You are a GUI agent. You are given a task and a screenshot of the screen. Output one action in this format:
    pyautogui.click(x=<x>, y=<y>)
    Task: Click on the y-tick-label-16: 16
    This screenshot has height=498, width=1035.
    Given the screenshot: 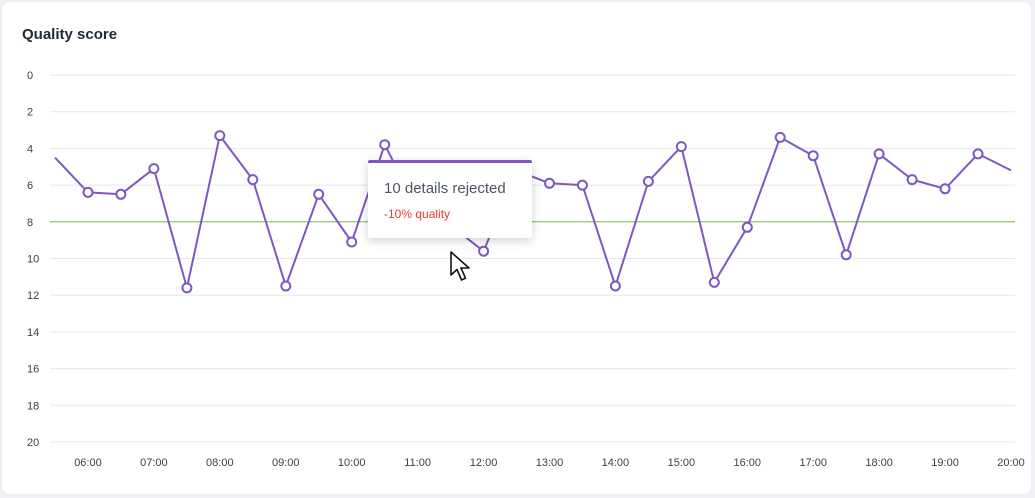 What is the action you would take?
    pyautogui.click(x=33, y=370)
    